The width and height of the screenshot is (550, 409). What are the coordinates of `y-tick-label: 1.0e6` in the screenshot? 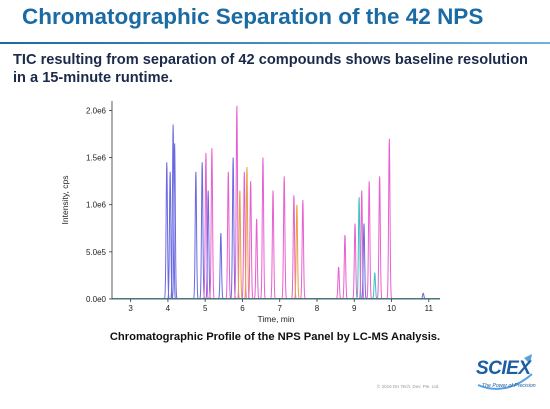 It's located at (96, 205).